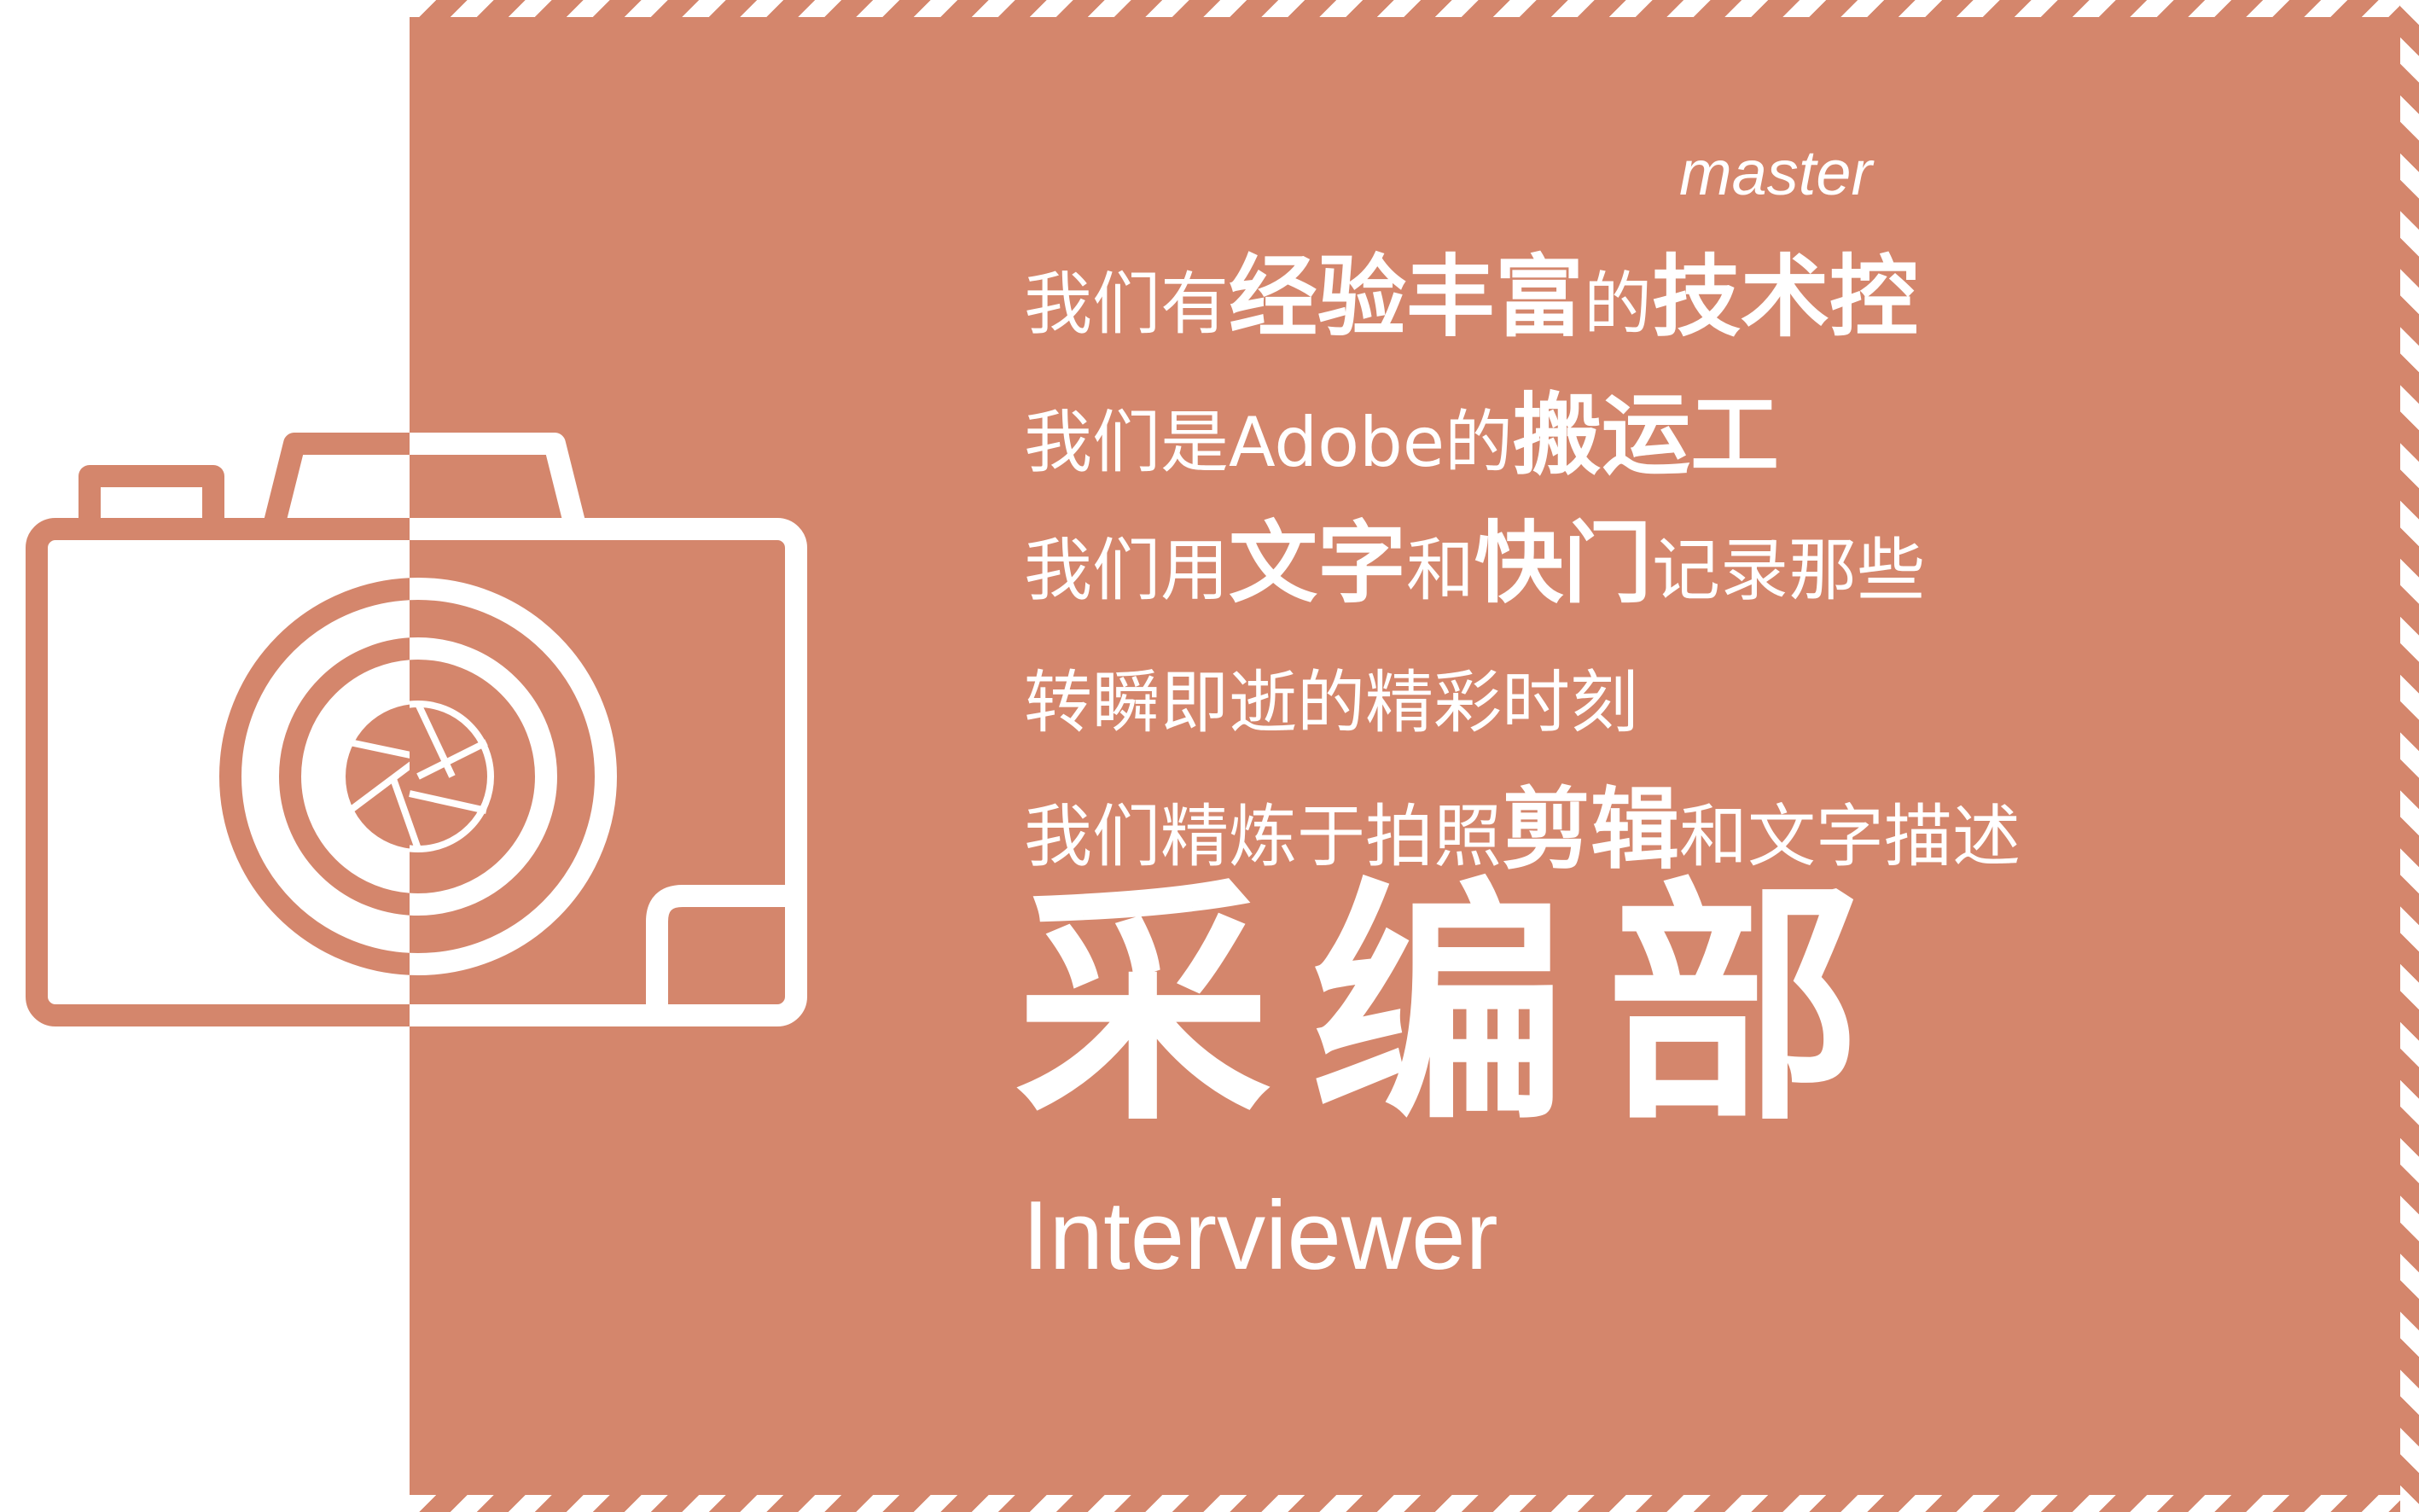 The image size is (2419, 1512). I want to click on line-4-part-a: 转瞬即逝的精彩时刻, so click(1331, 702).